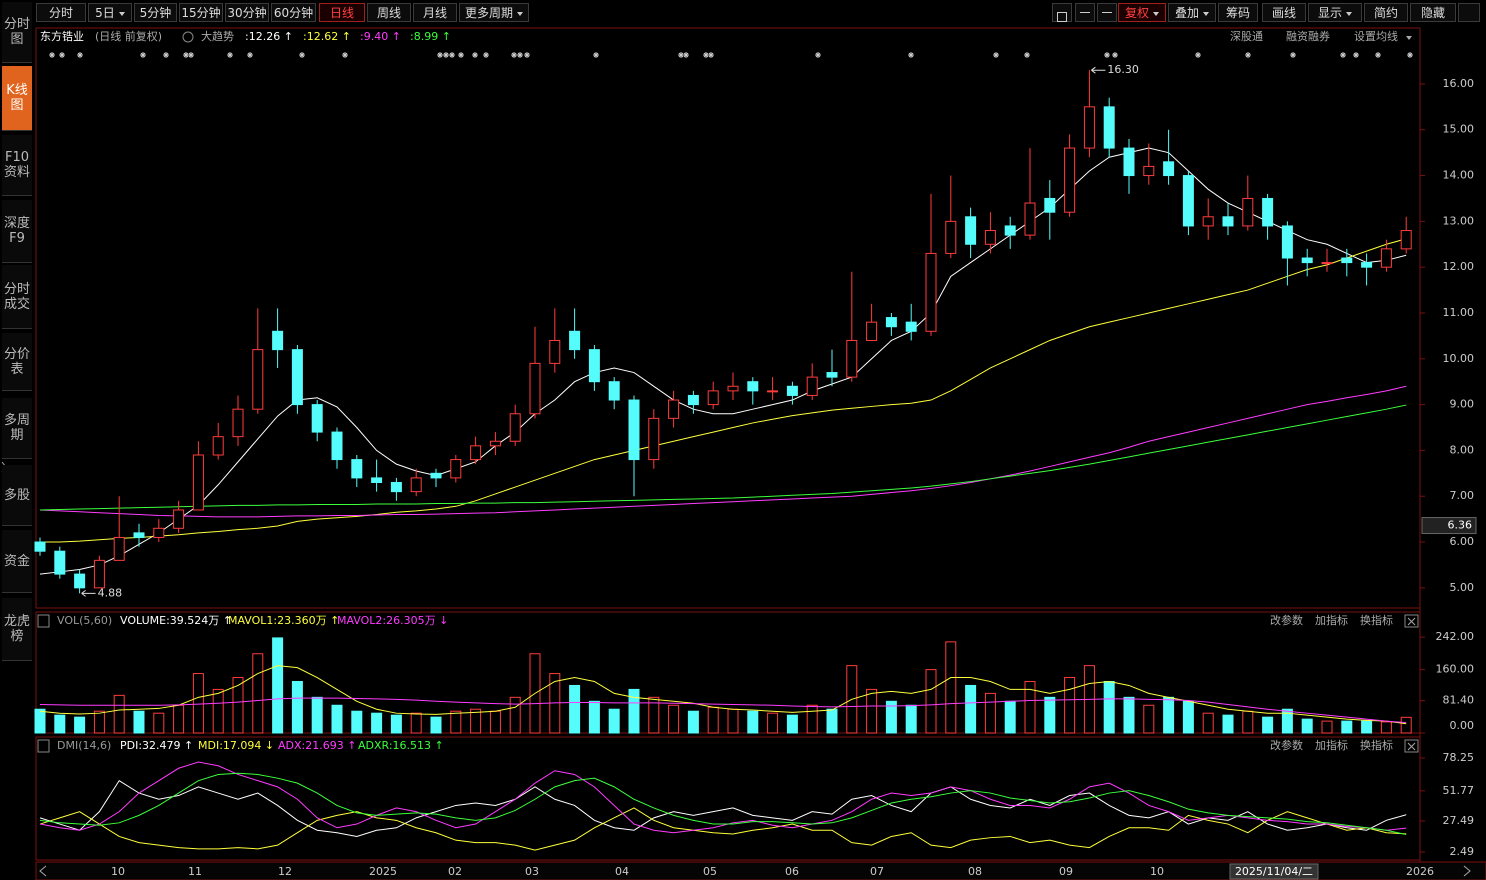 The height and width of the screenshot is (880, 1486). I want to click on period-button: 分时, so click(61, 12).